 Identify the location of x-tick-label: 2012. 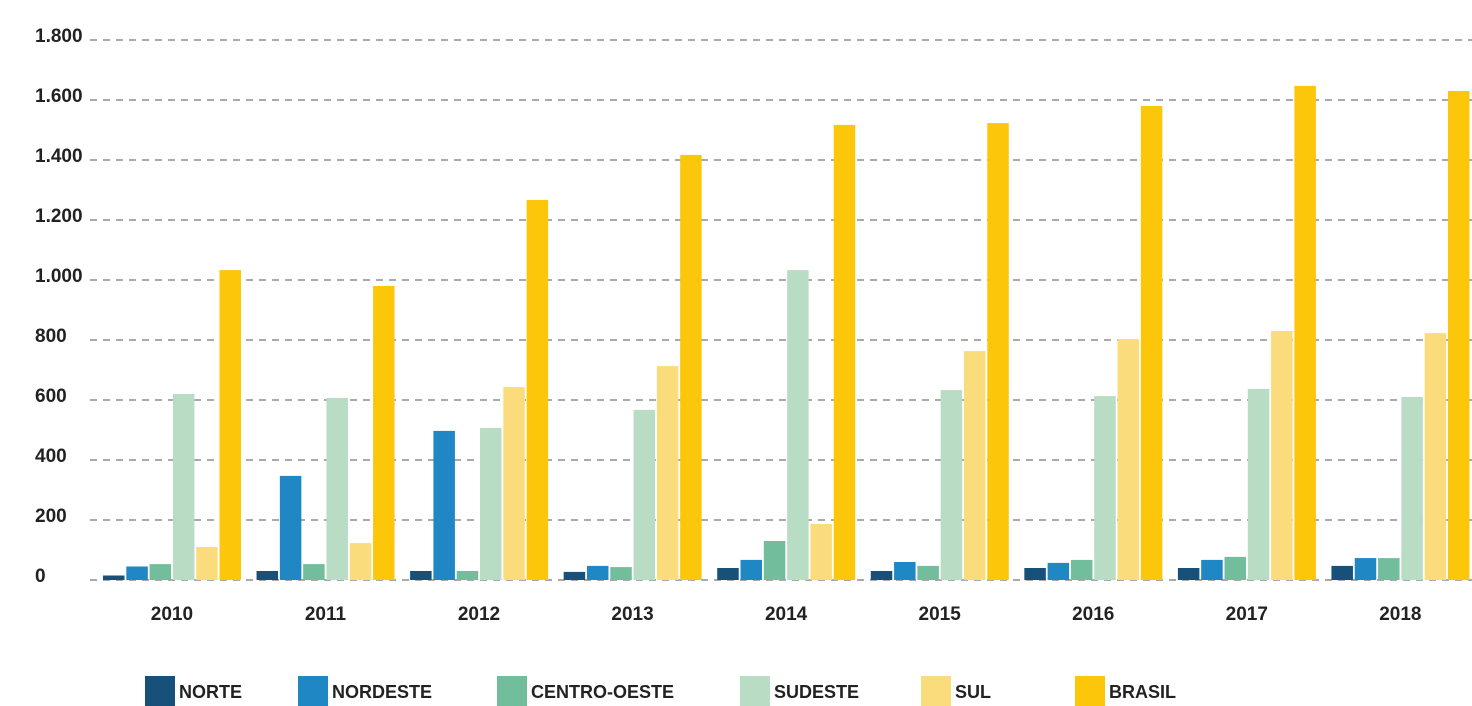
(479, 614).